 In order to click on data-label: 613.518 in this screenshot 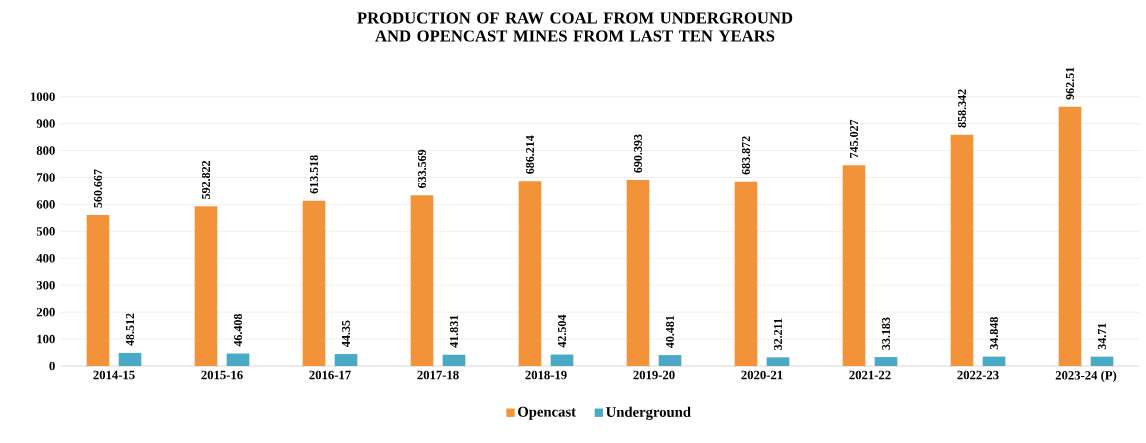, I will do `click(314, 174)`.